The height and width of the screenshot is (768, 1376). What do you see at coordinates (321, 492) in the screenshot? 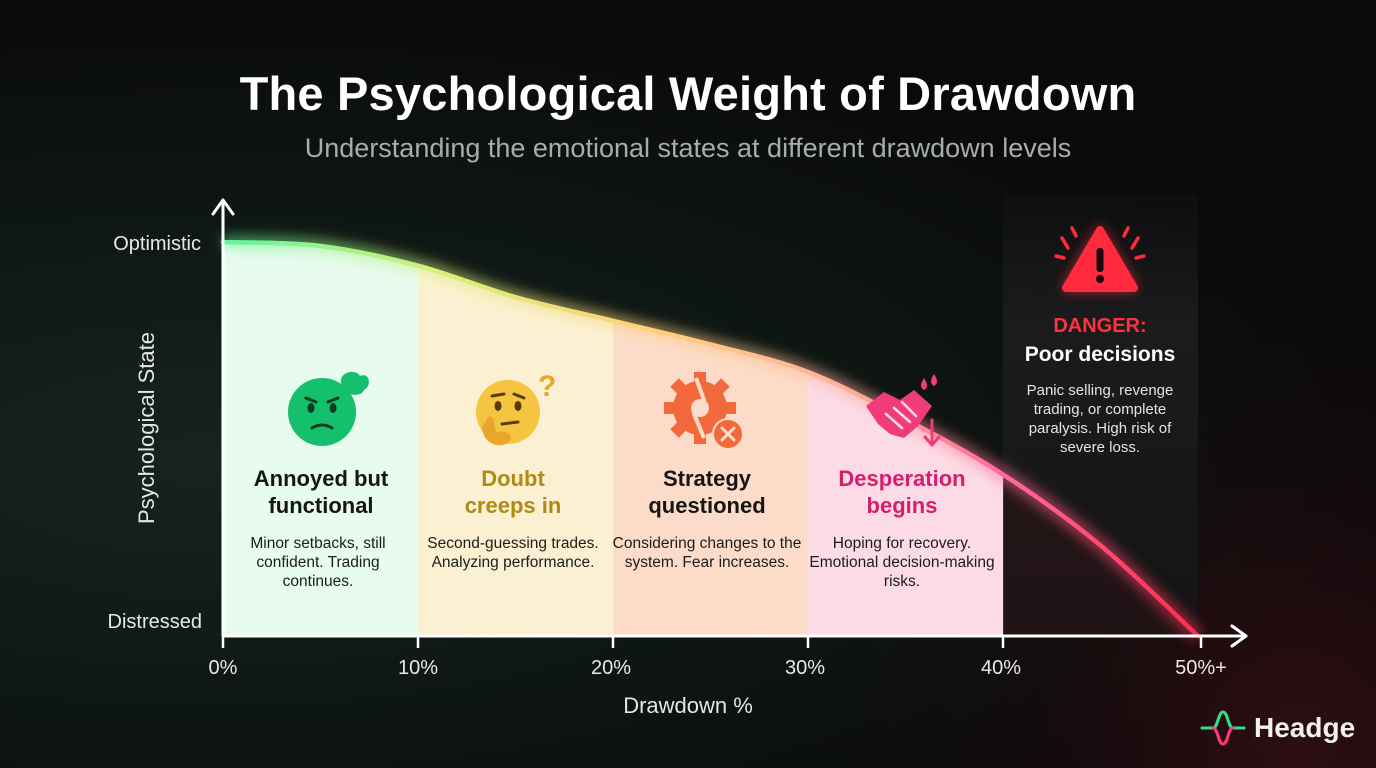
I see `zone-1-heading: Annoyed but functional` at bounding box center [321, 492].